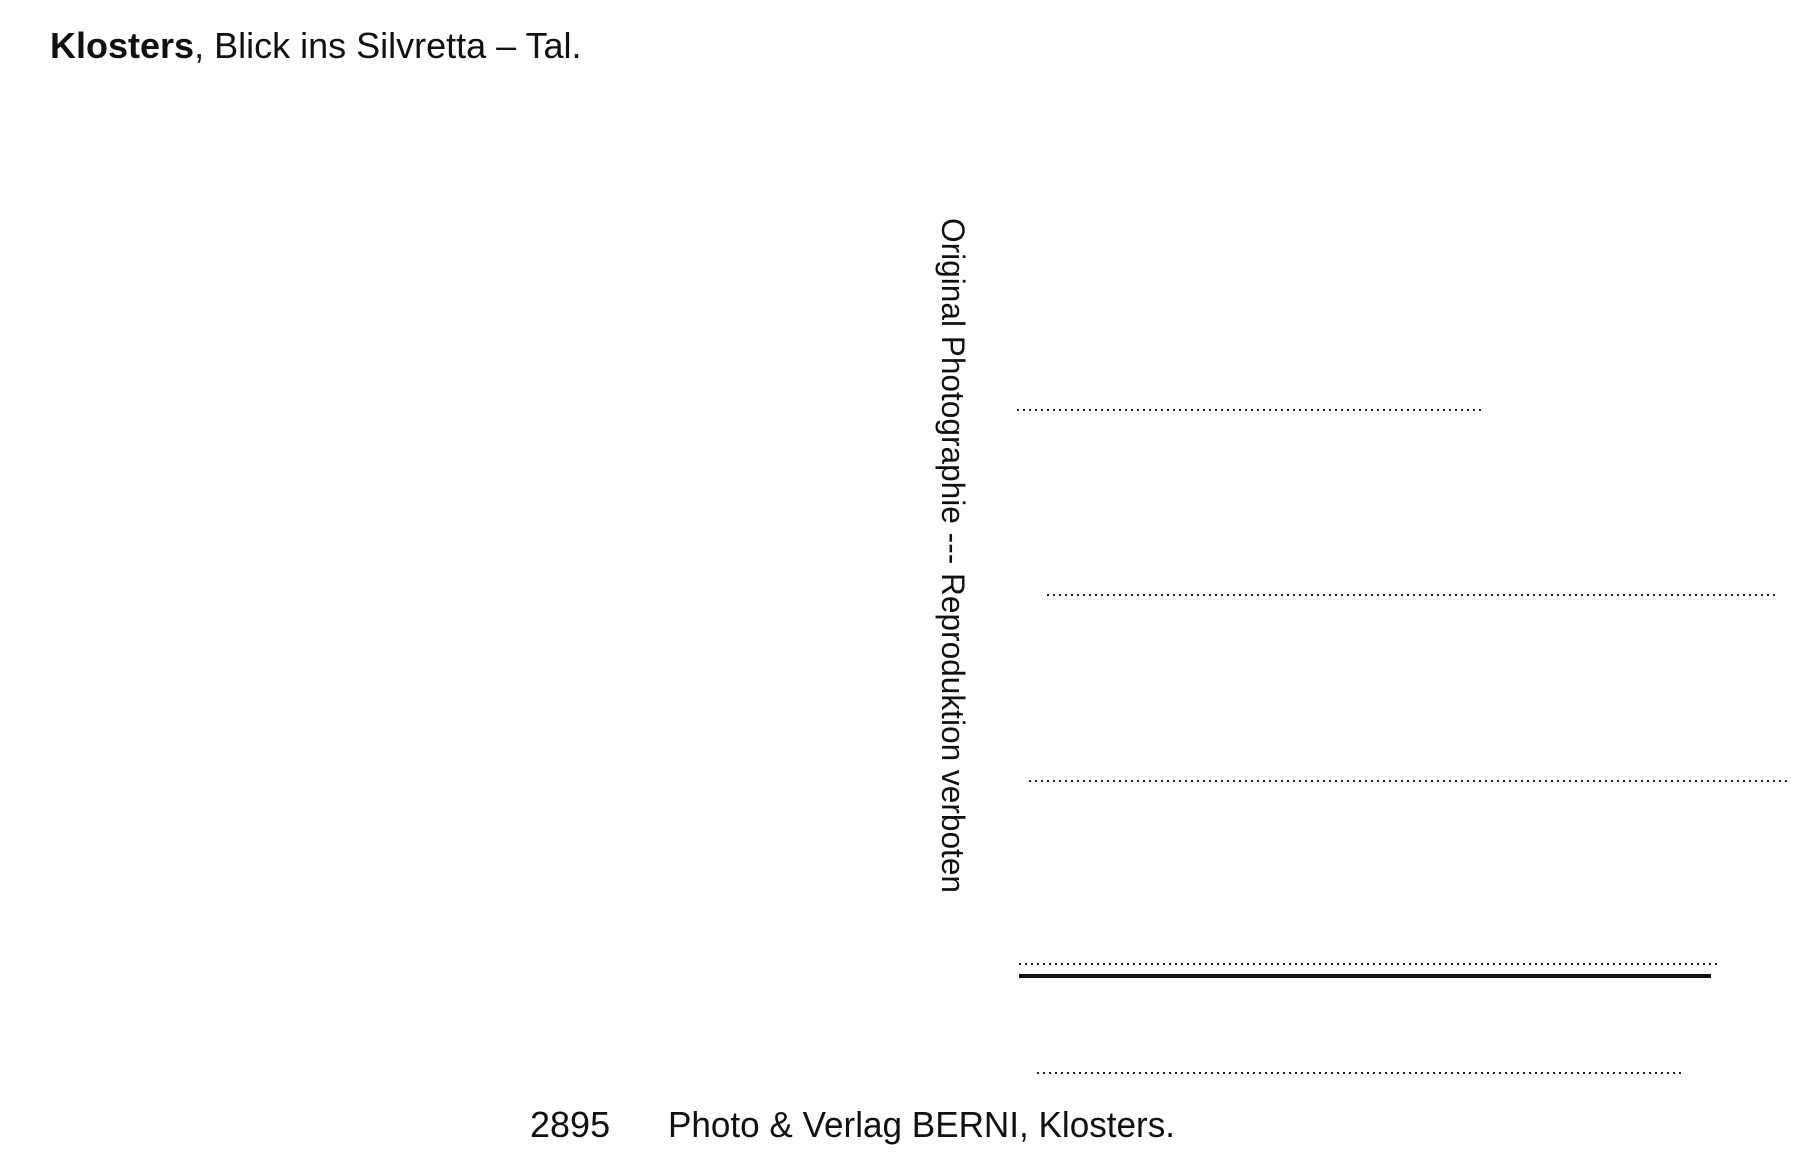  Describe the element at coordinates (387, 45) in the screenshot. I see `caption: , Blick ins Silvretta – Tal.` at that location.